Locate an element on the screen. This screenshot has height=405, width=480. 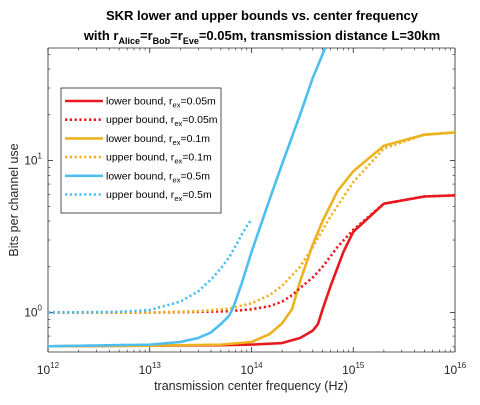
legend-label-4: lower bound, rex=0.5m is located at coordinates (158, 177).